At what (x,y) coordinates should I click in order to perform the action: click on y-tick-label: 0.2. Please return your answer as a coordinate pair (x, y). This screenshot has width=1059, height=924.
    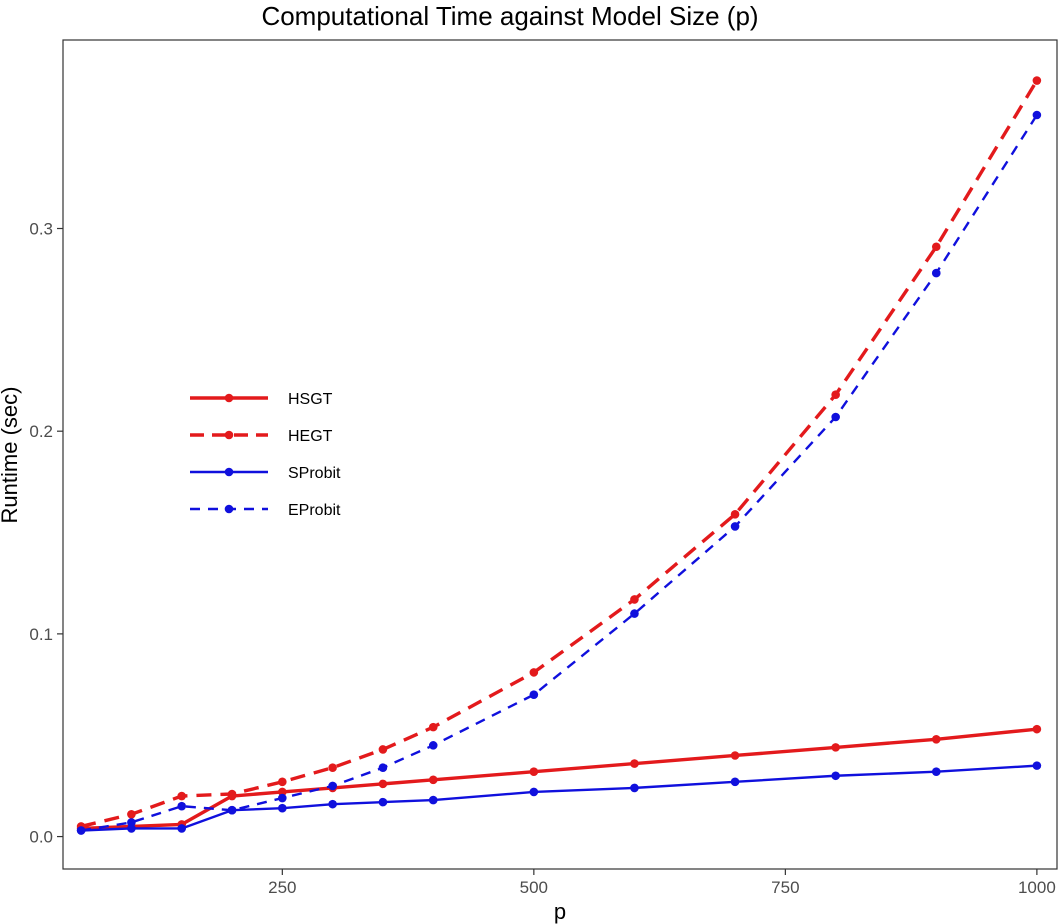
    Looking at the image, I should click on (41, 431).